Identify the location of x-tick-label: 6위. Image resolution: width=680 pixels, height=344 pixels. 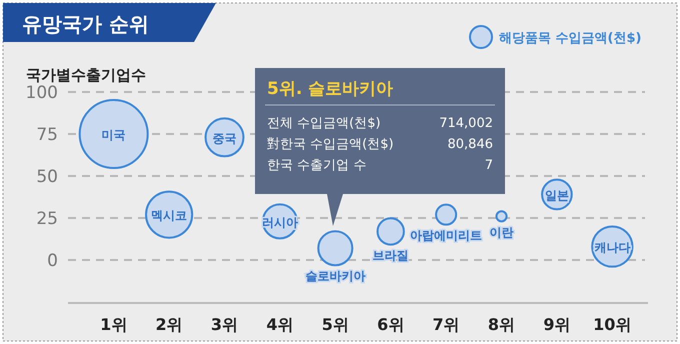
(390, 324).